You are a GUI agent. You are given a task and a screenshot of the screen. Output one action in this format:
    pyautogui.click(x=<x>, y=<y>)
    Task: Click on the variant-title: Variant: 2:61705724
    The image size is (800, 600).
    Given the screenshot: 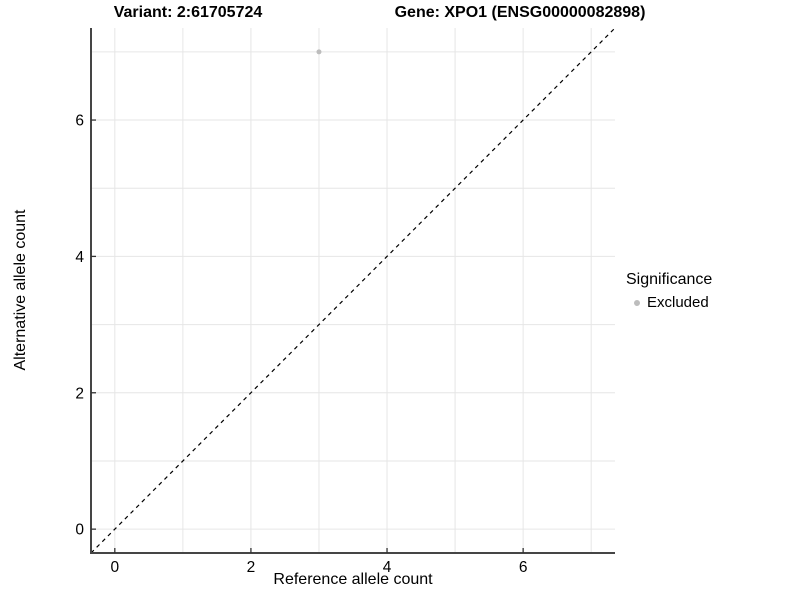 What is the action you would take?
    pyautogui.click(x=188, y=12)
    